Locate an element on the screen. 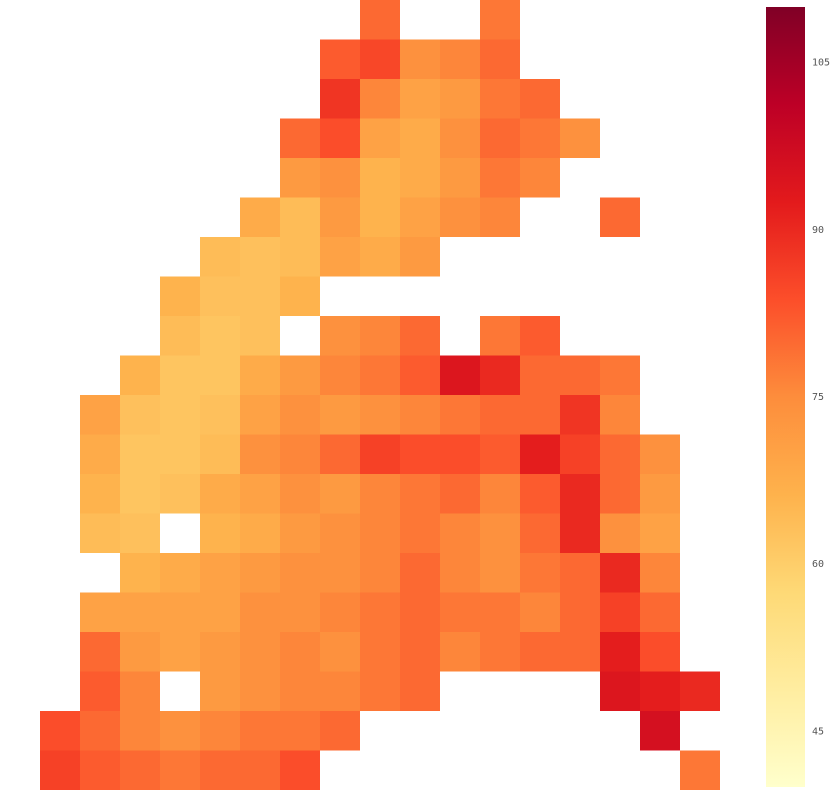 This screenshot has width=836, height=795. colorbar-tick-label: 75 is located at coordinates (818, 397).